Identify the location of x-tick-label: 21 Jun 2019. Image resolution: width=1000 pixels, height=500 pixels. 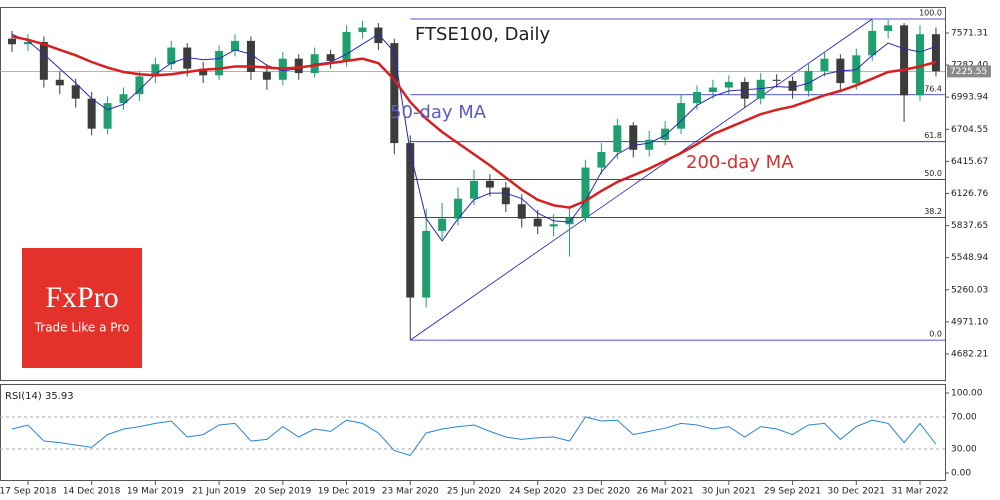
(219, 492).